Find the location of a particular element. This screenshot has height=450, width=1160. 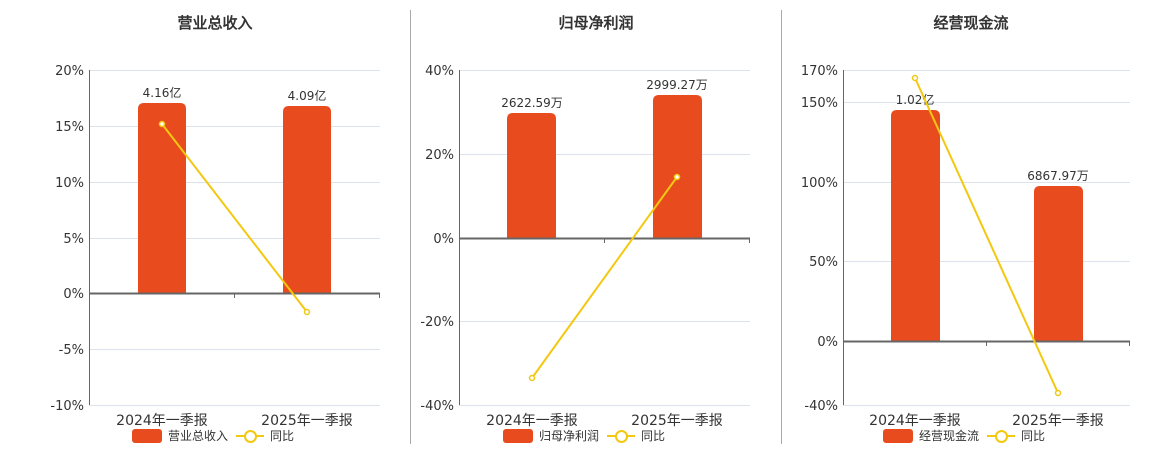

chart-title: 营业总收入 is located at coordinates (215, 23).